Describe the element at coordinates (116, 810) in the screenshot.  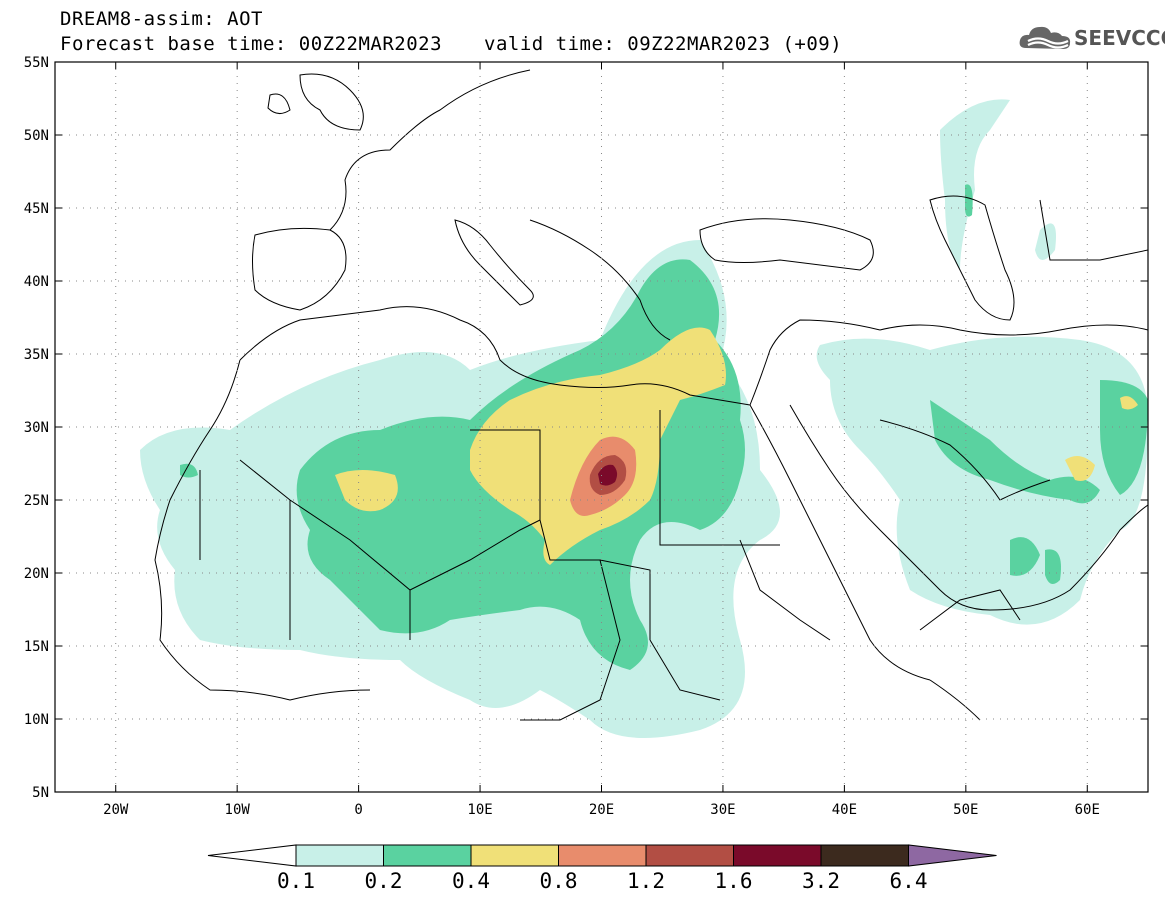
I see `lon-label: 20W` at that location.